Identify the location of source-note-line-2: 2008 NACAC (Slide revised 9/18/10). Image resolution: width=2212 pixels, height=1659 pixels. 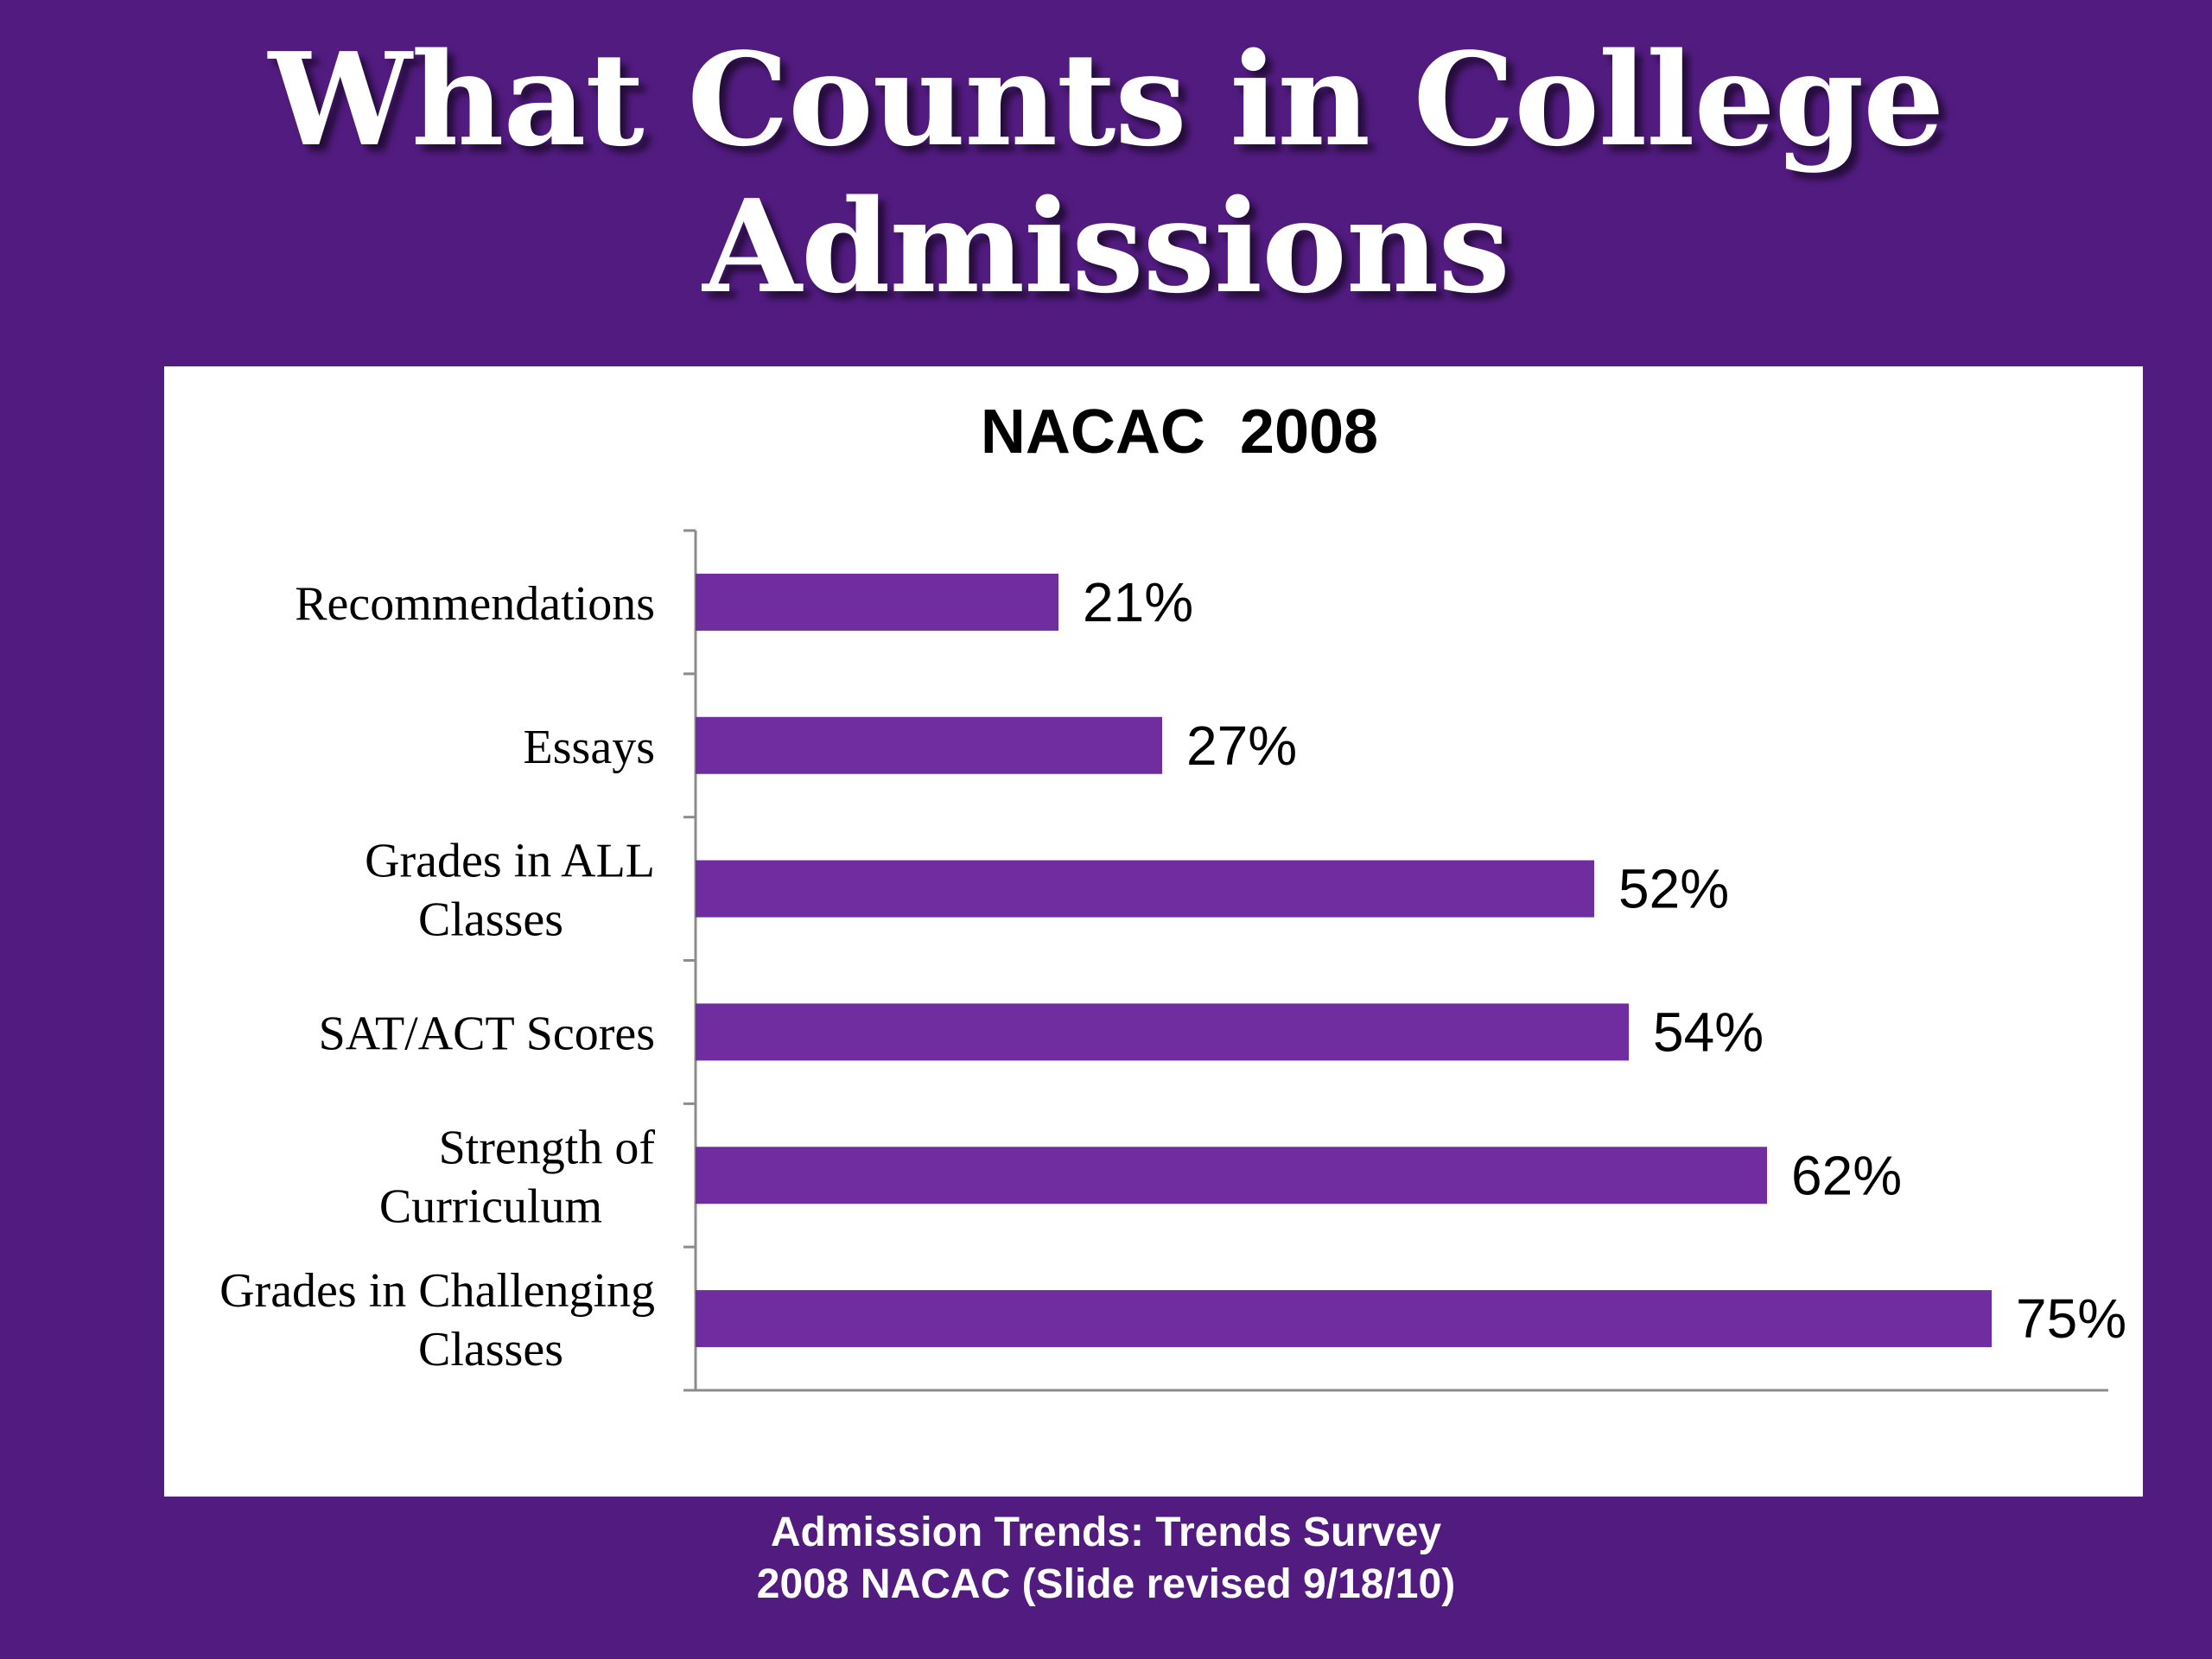
(1106, 1584).